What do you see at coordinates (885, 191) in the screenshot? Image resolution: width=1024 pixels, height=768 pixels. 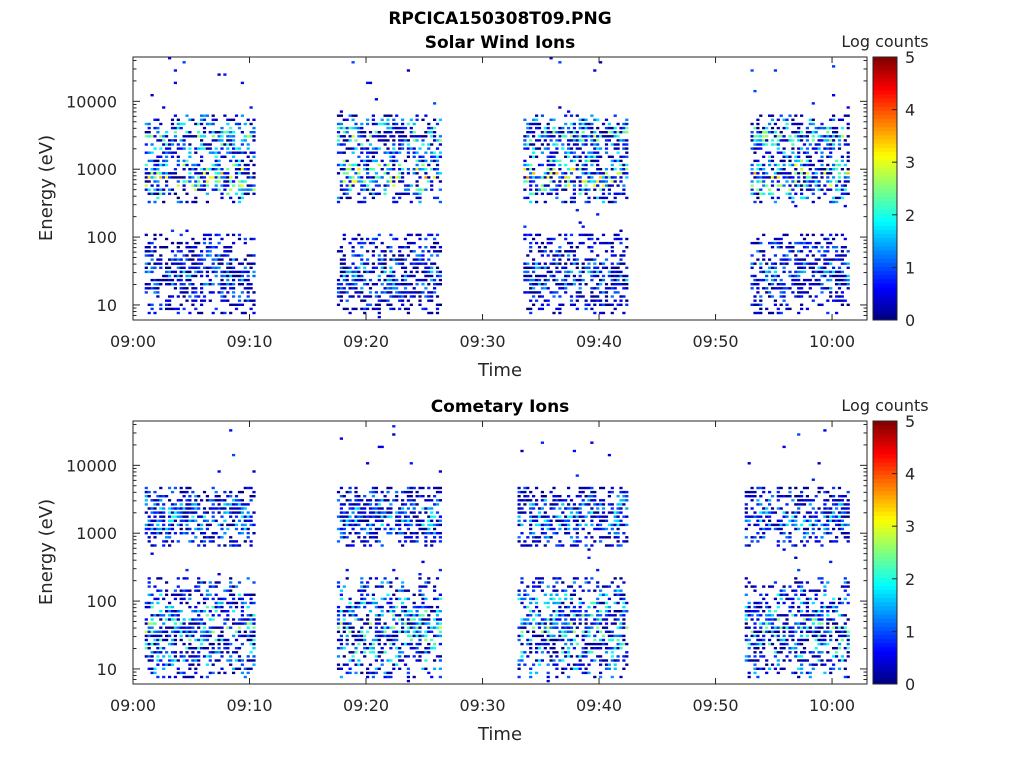 I see `colorbar-segment` at bounding box center [885, 191].